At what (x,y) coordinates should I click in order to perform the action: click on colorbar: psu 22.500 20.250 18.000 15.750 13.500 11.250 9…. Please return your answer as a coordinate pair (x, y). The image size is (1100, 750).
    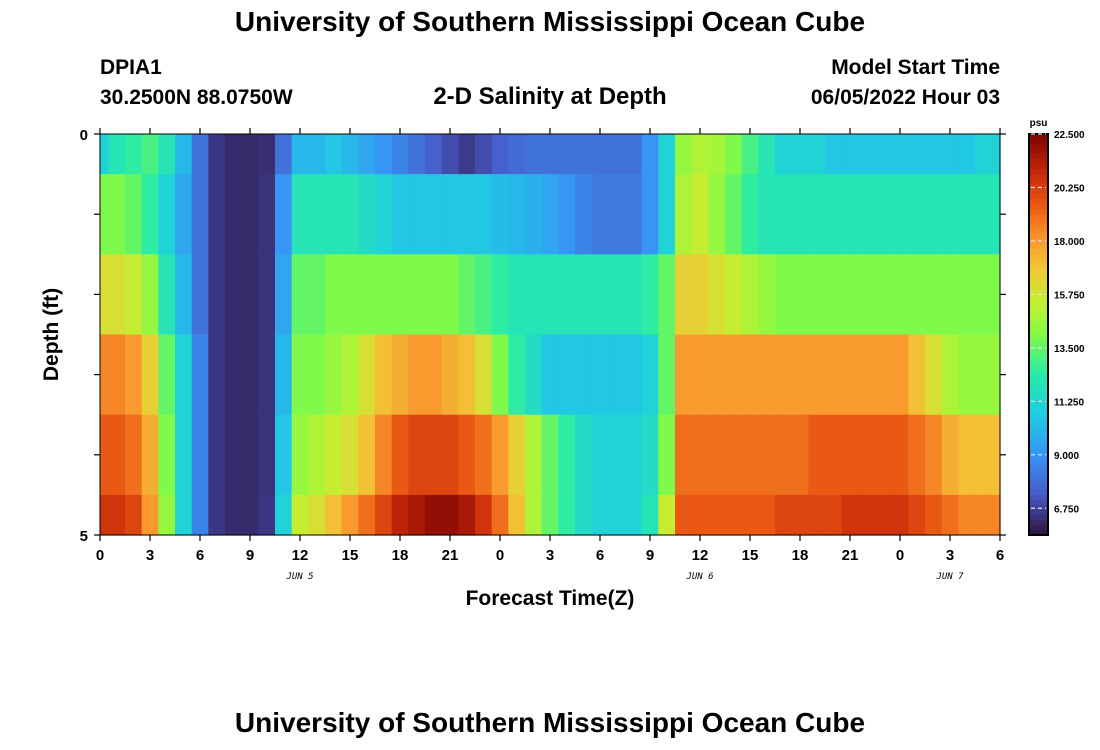
    Looking at the image, I should click on (1056, 327).